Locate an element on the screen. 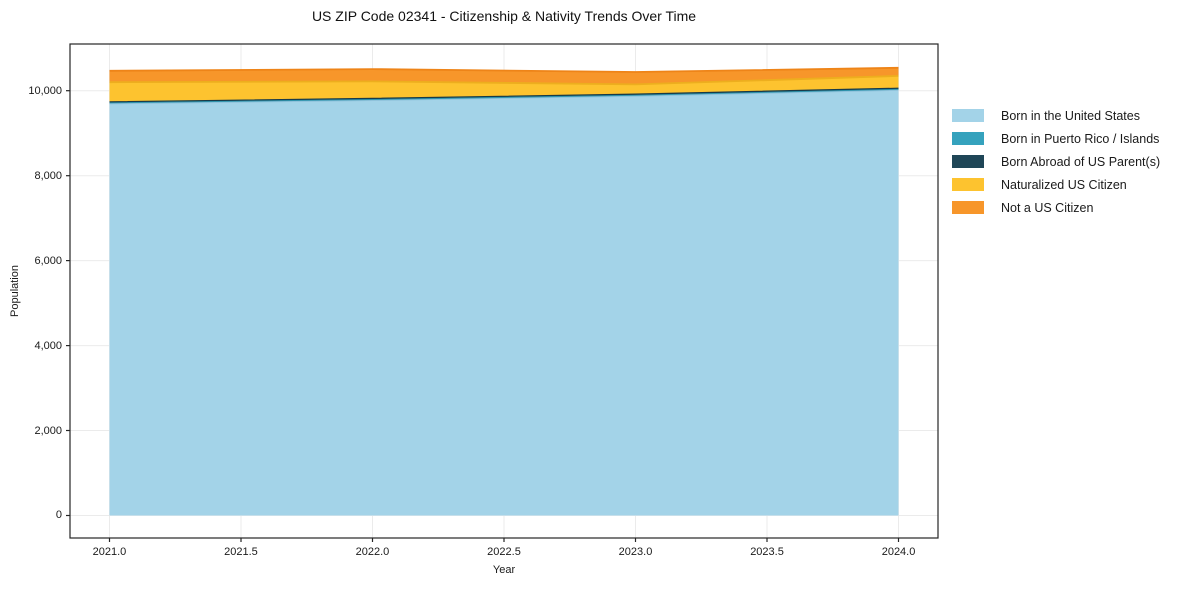 The height and width of the screenshot is (590, 1189). x-tick-label: 2021.5 is located at coordinates (241, 552).